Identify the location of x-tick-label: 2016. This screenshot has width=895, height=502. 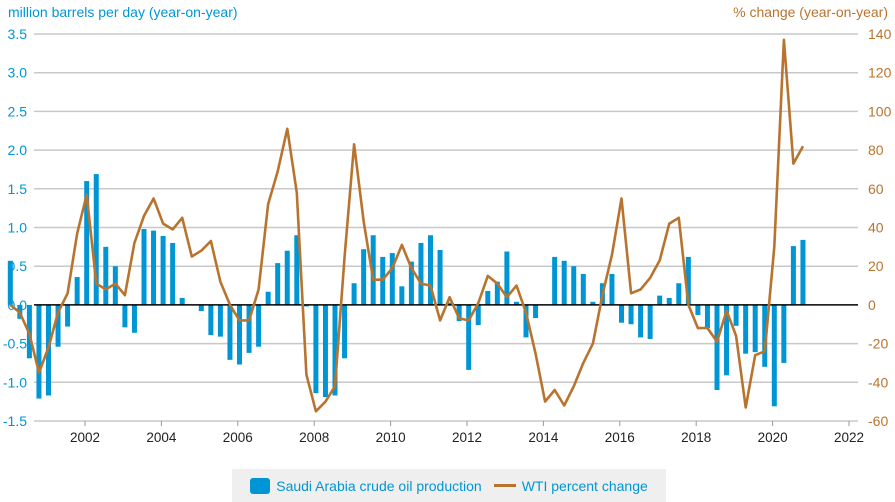
(620, 437).